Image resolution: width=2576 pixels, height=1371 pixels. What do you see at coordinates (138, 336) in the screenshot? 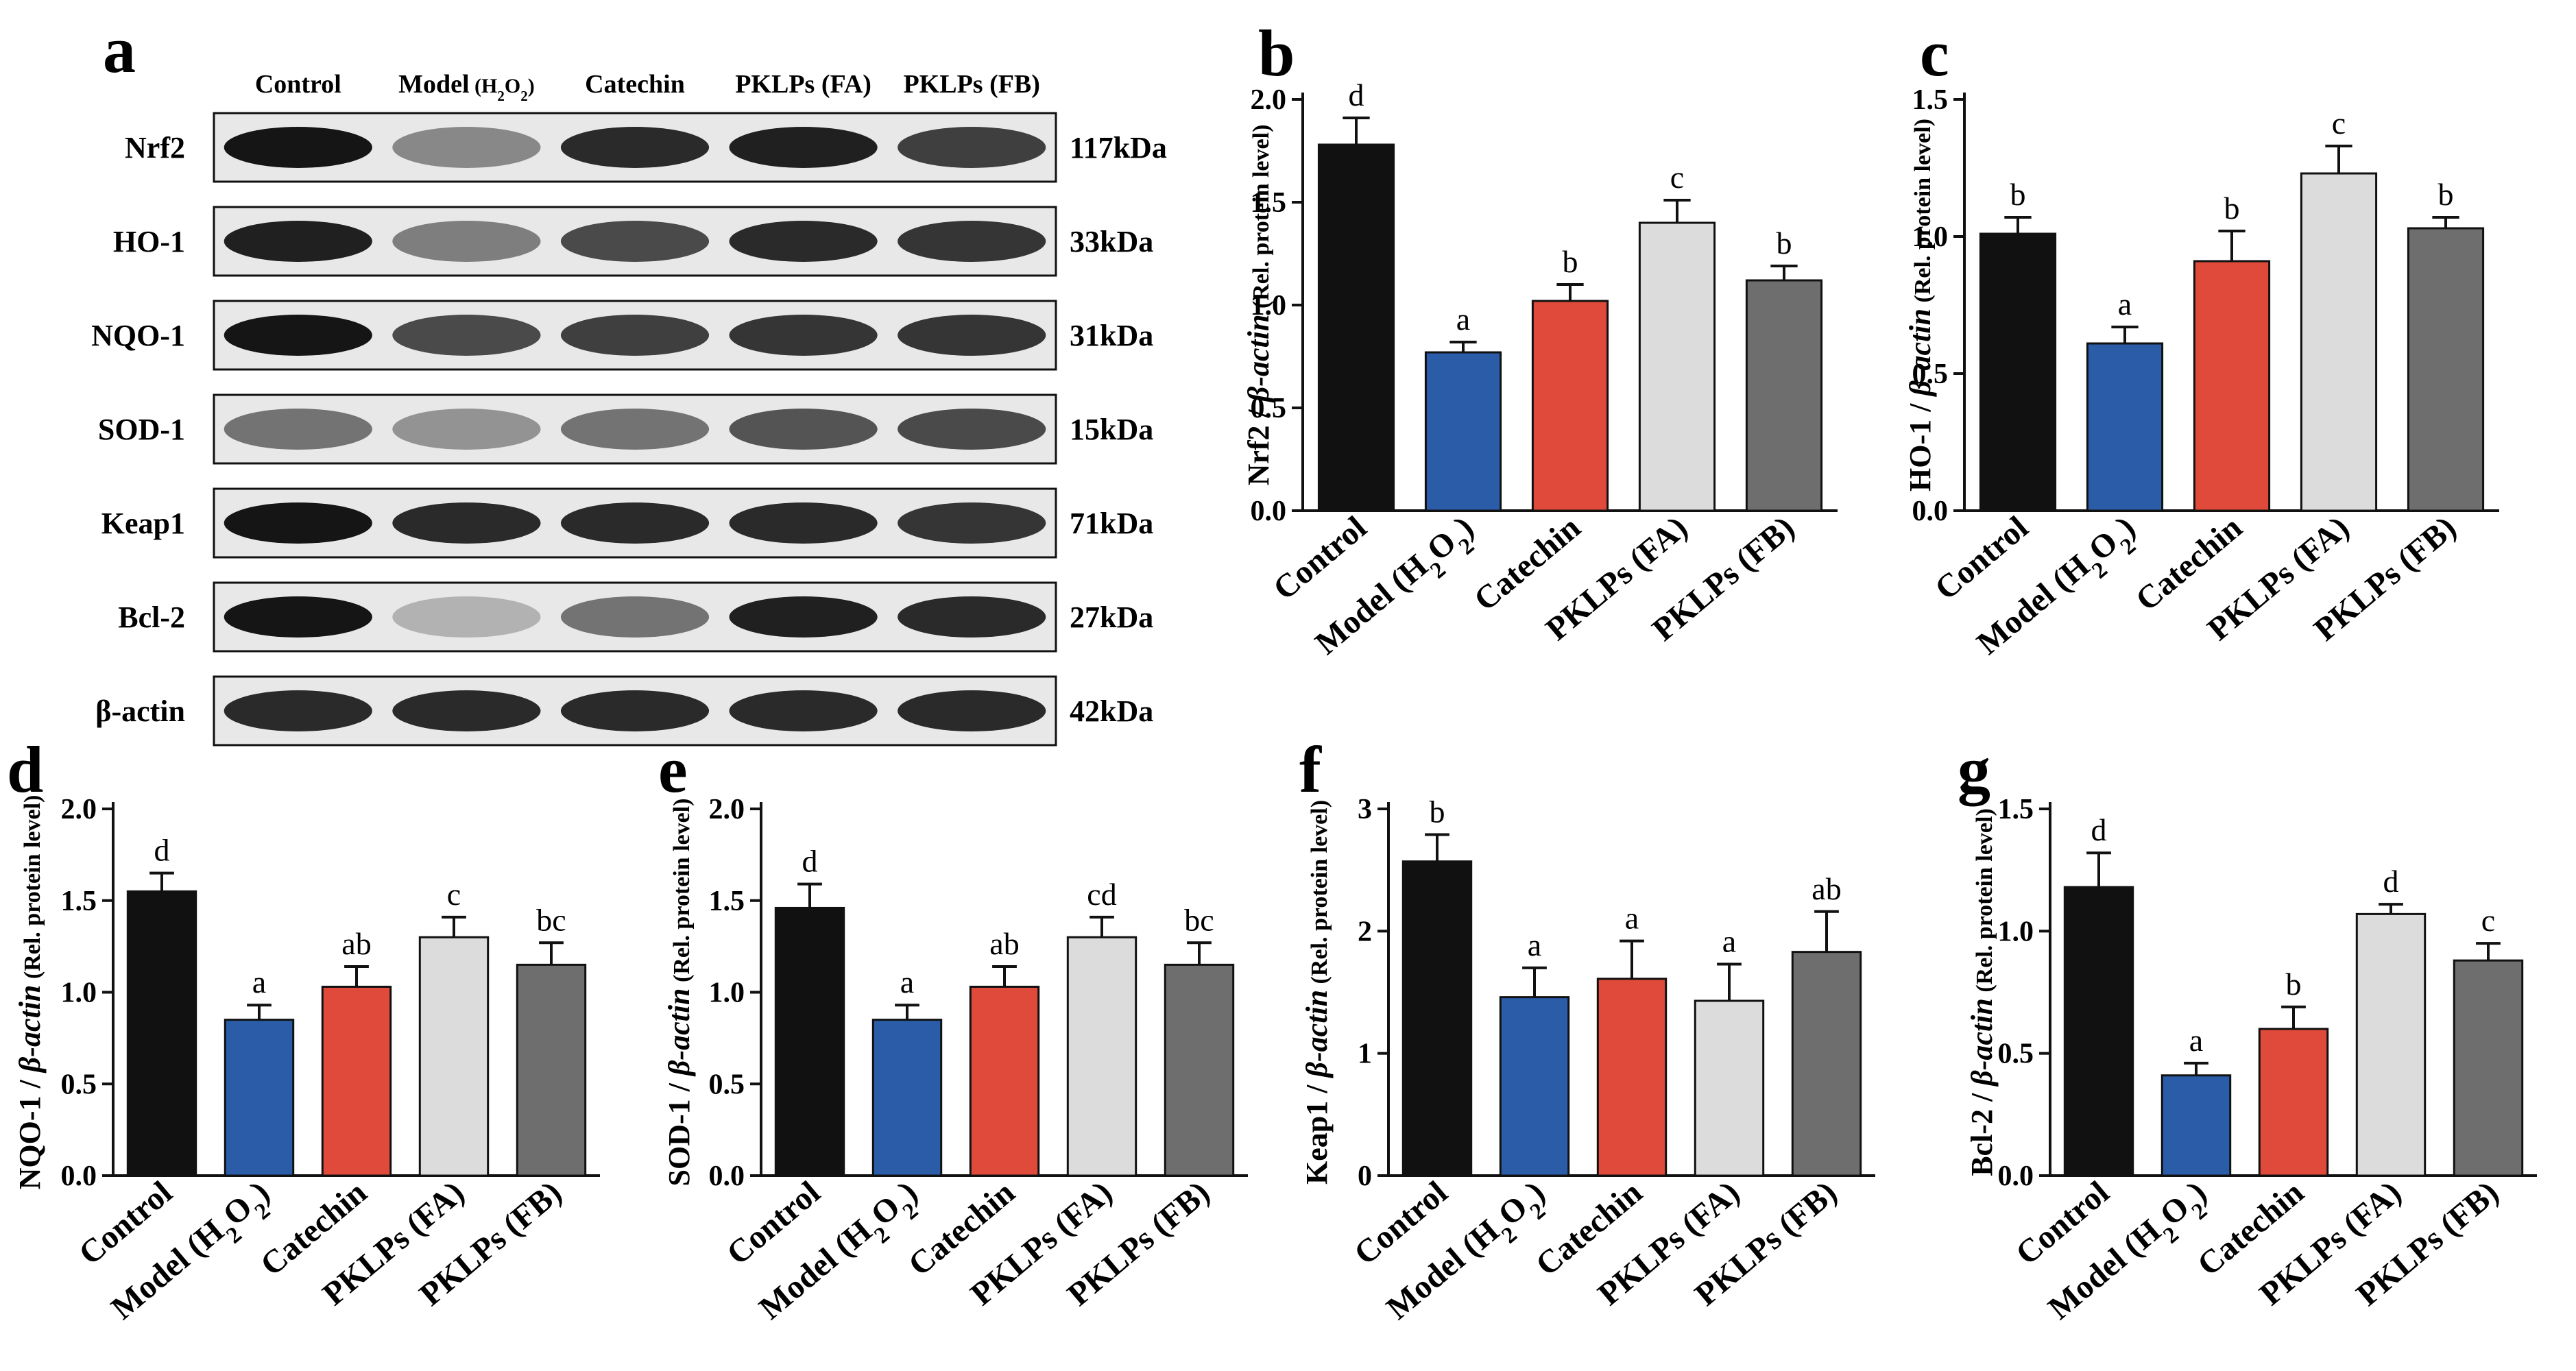
I see `blot-row-label: NQO-1` at bounding box center [138, 336].